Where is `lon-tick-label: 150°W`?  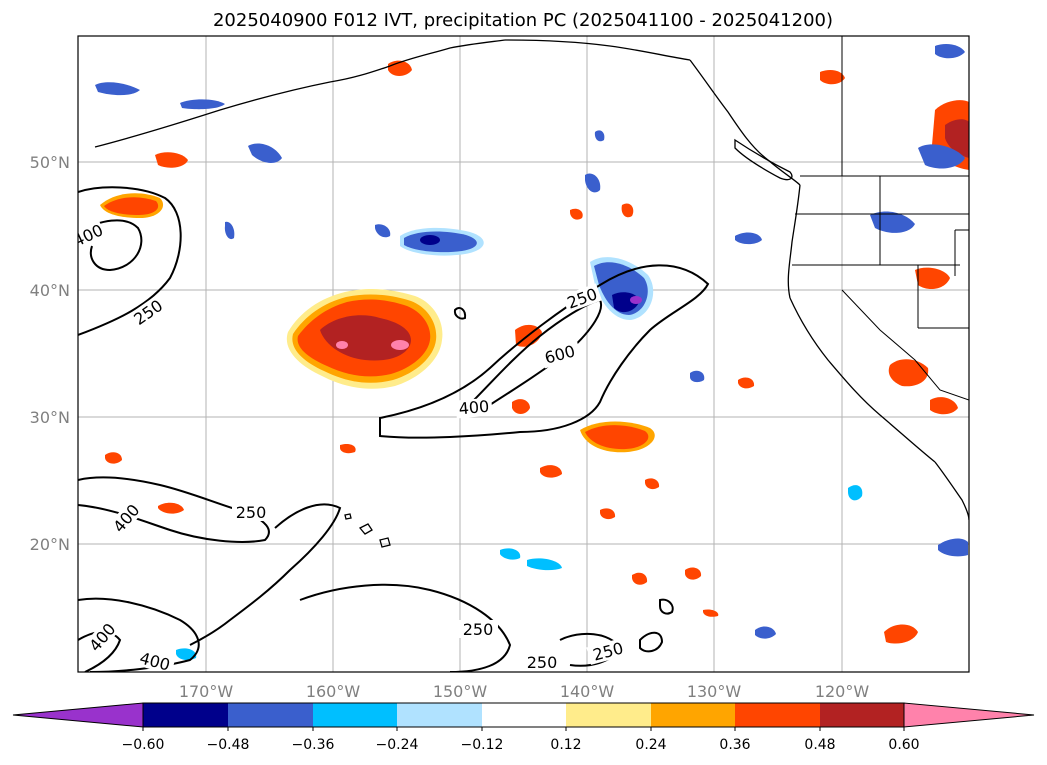 lon-tick-label: 150°W is located at coordinates (460, 691).